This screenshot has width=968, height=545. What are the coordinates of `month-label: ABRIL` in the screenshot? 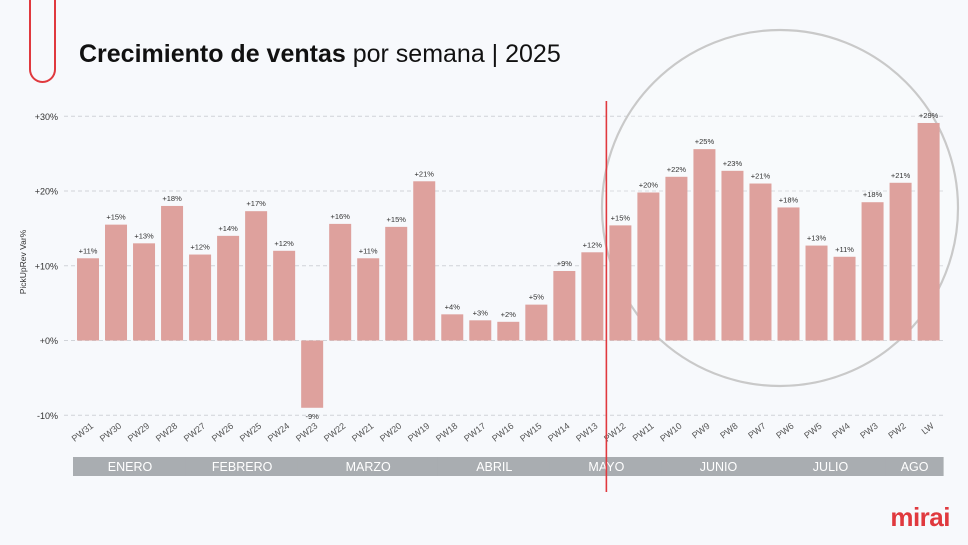 It's located at (494, 467).